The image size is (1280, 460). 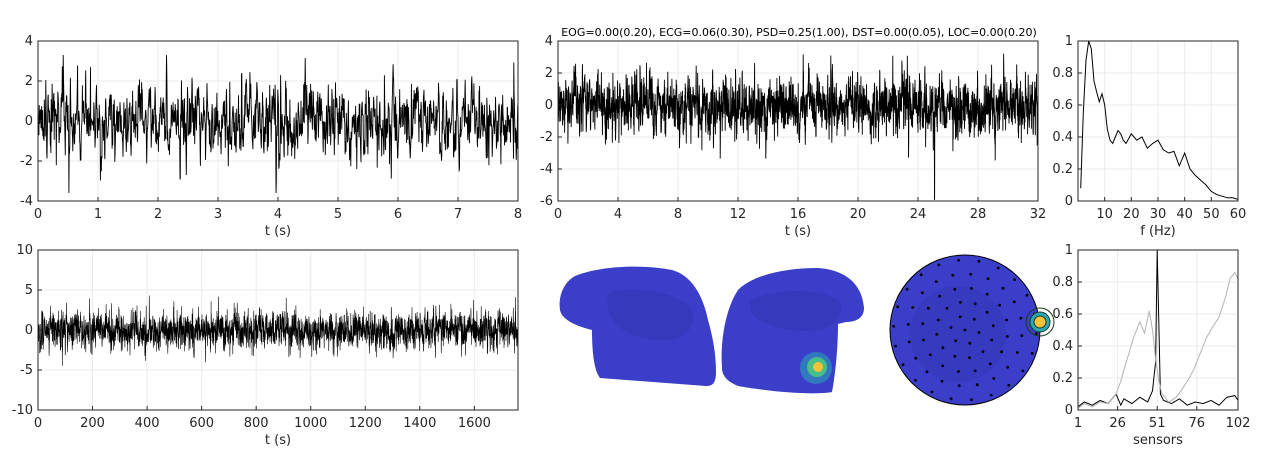 I want to click on x-tick-label: 16, so click(x=798, y=214).